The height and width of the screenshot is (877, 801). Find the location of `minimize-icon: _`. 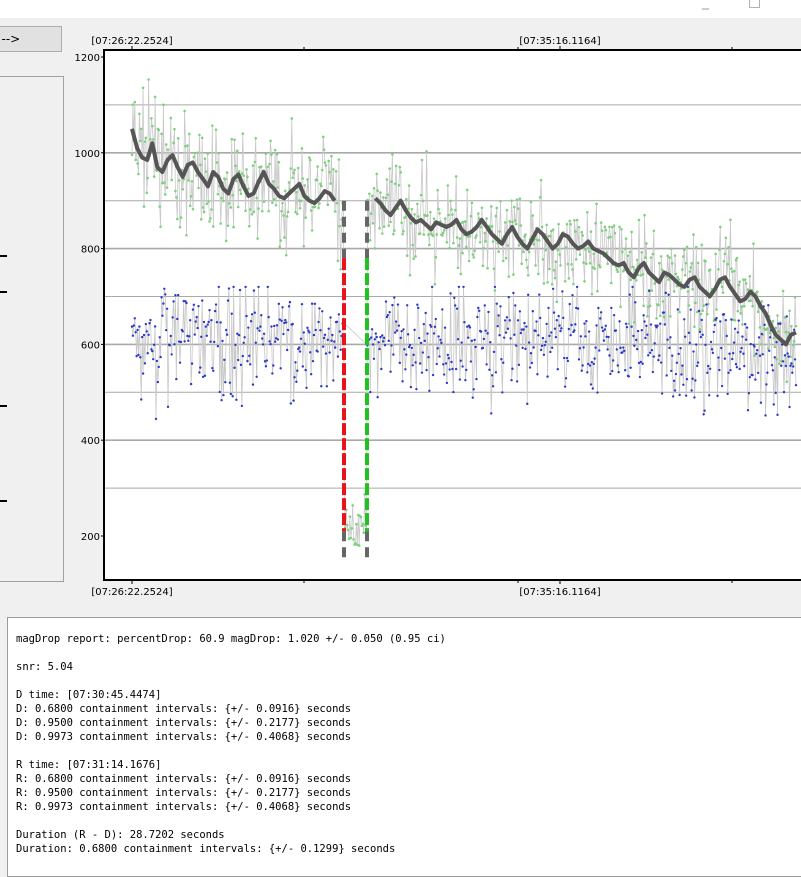

minimize-icon: _ is located at coordinates (705, 5).